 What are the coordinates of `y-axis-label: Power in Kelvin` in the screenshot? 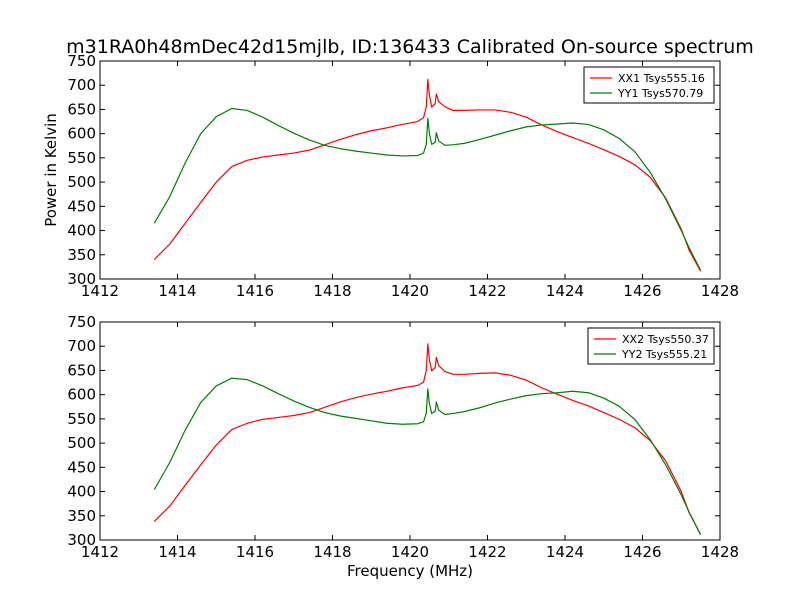 It's located at (51, 170).